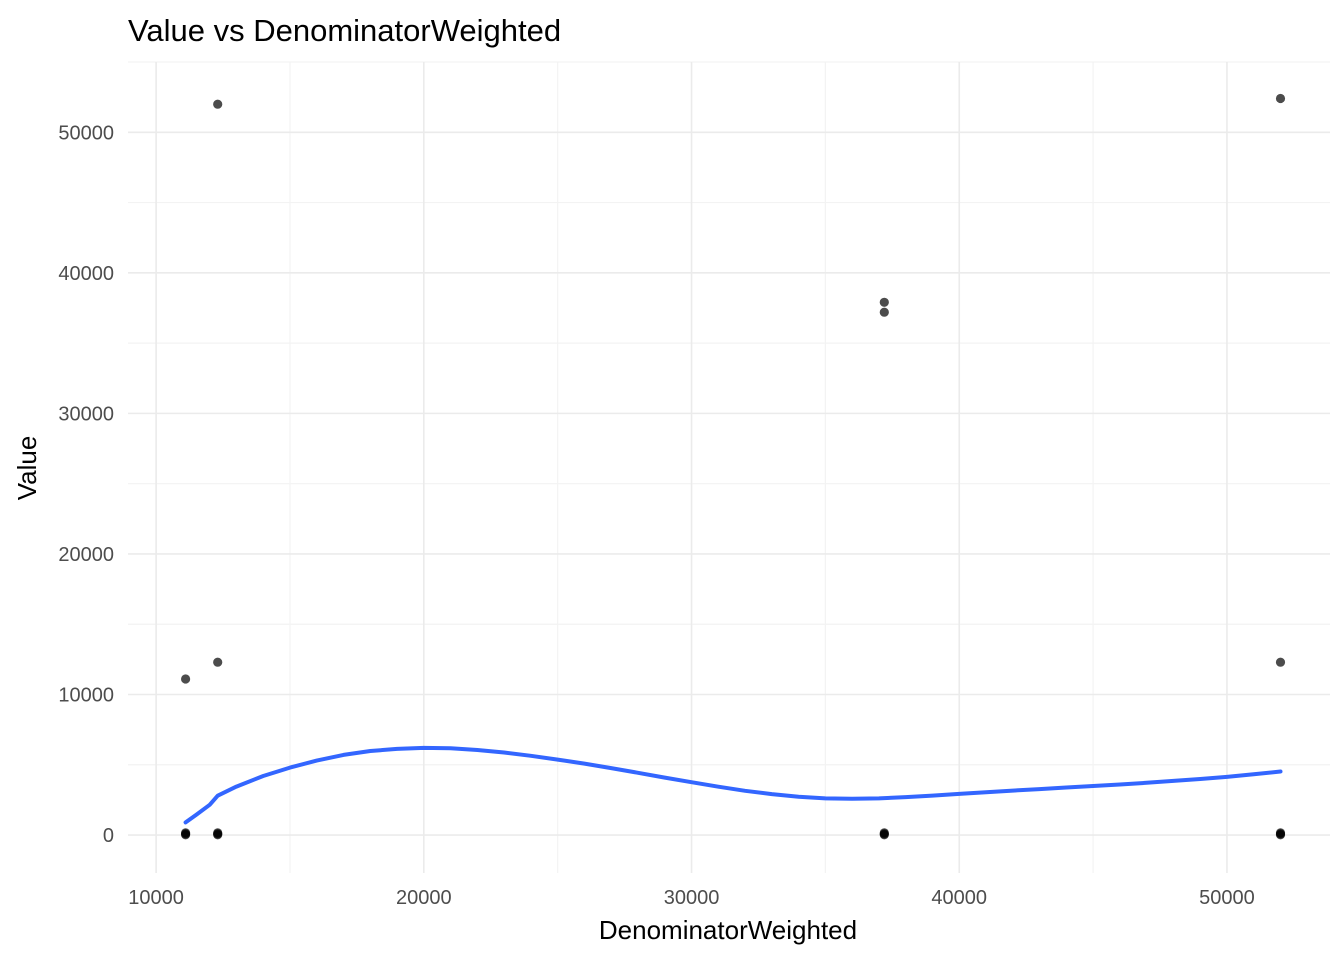  I want to click on chart-title: Value vs DenominatorWeighted, so click(344, 30).